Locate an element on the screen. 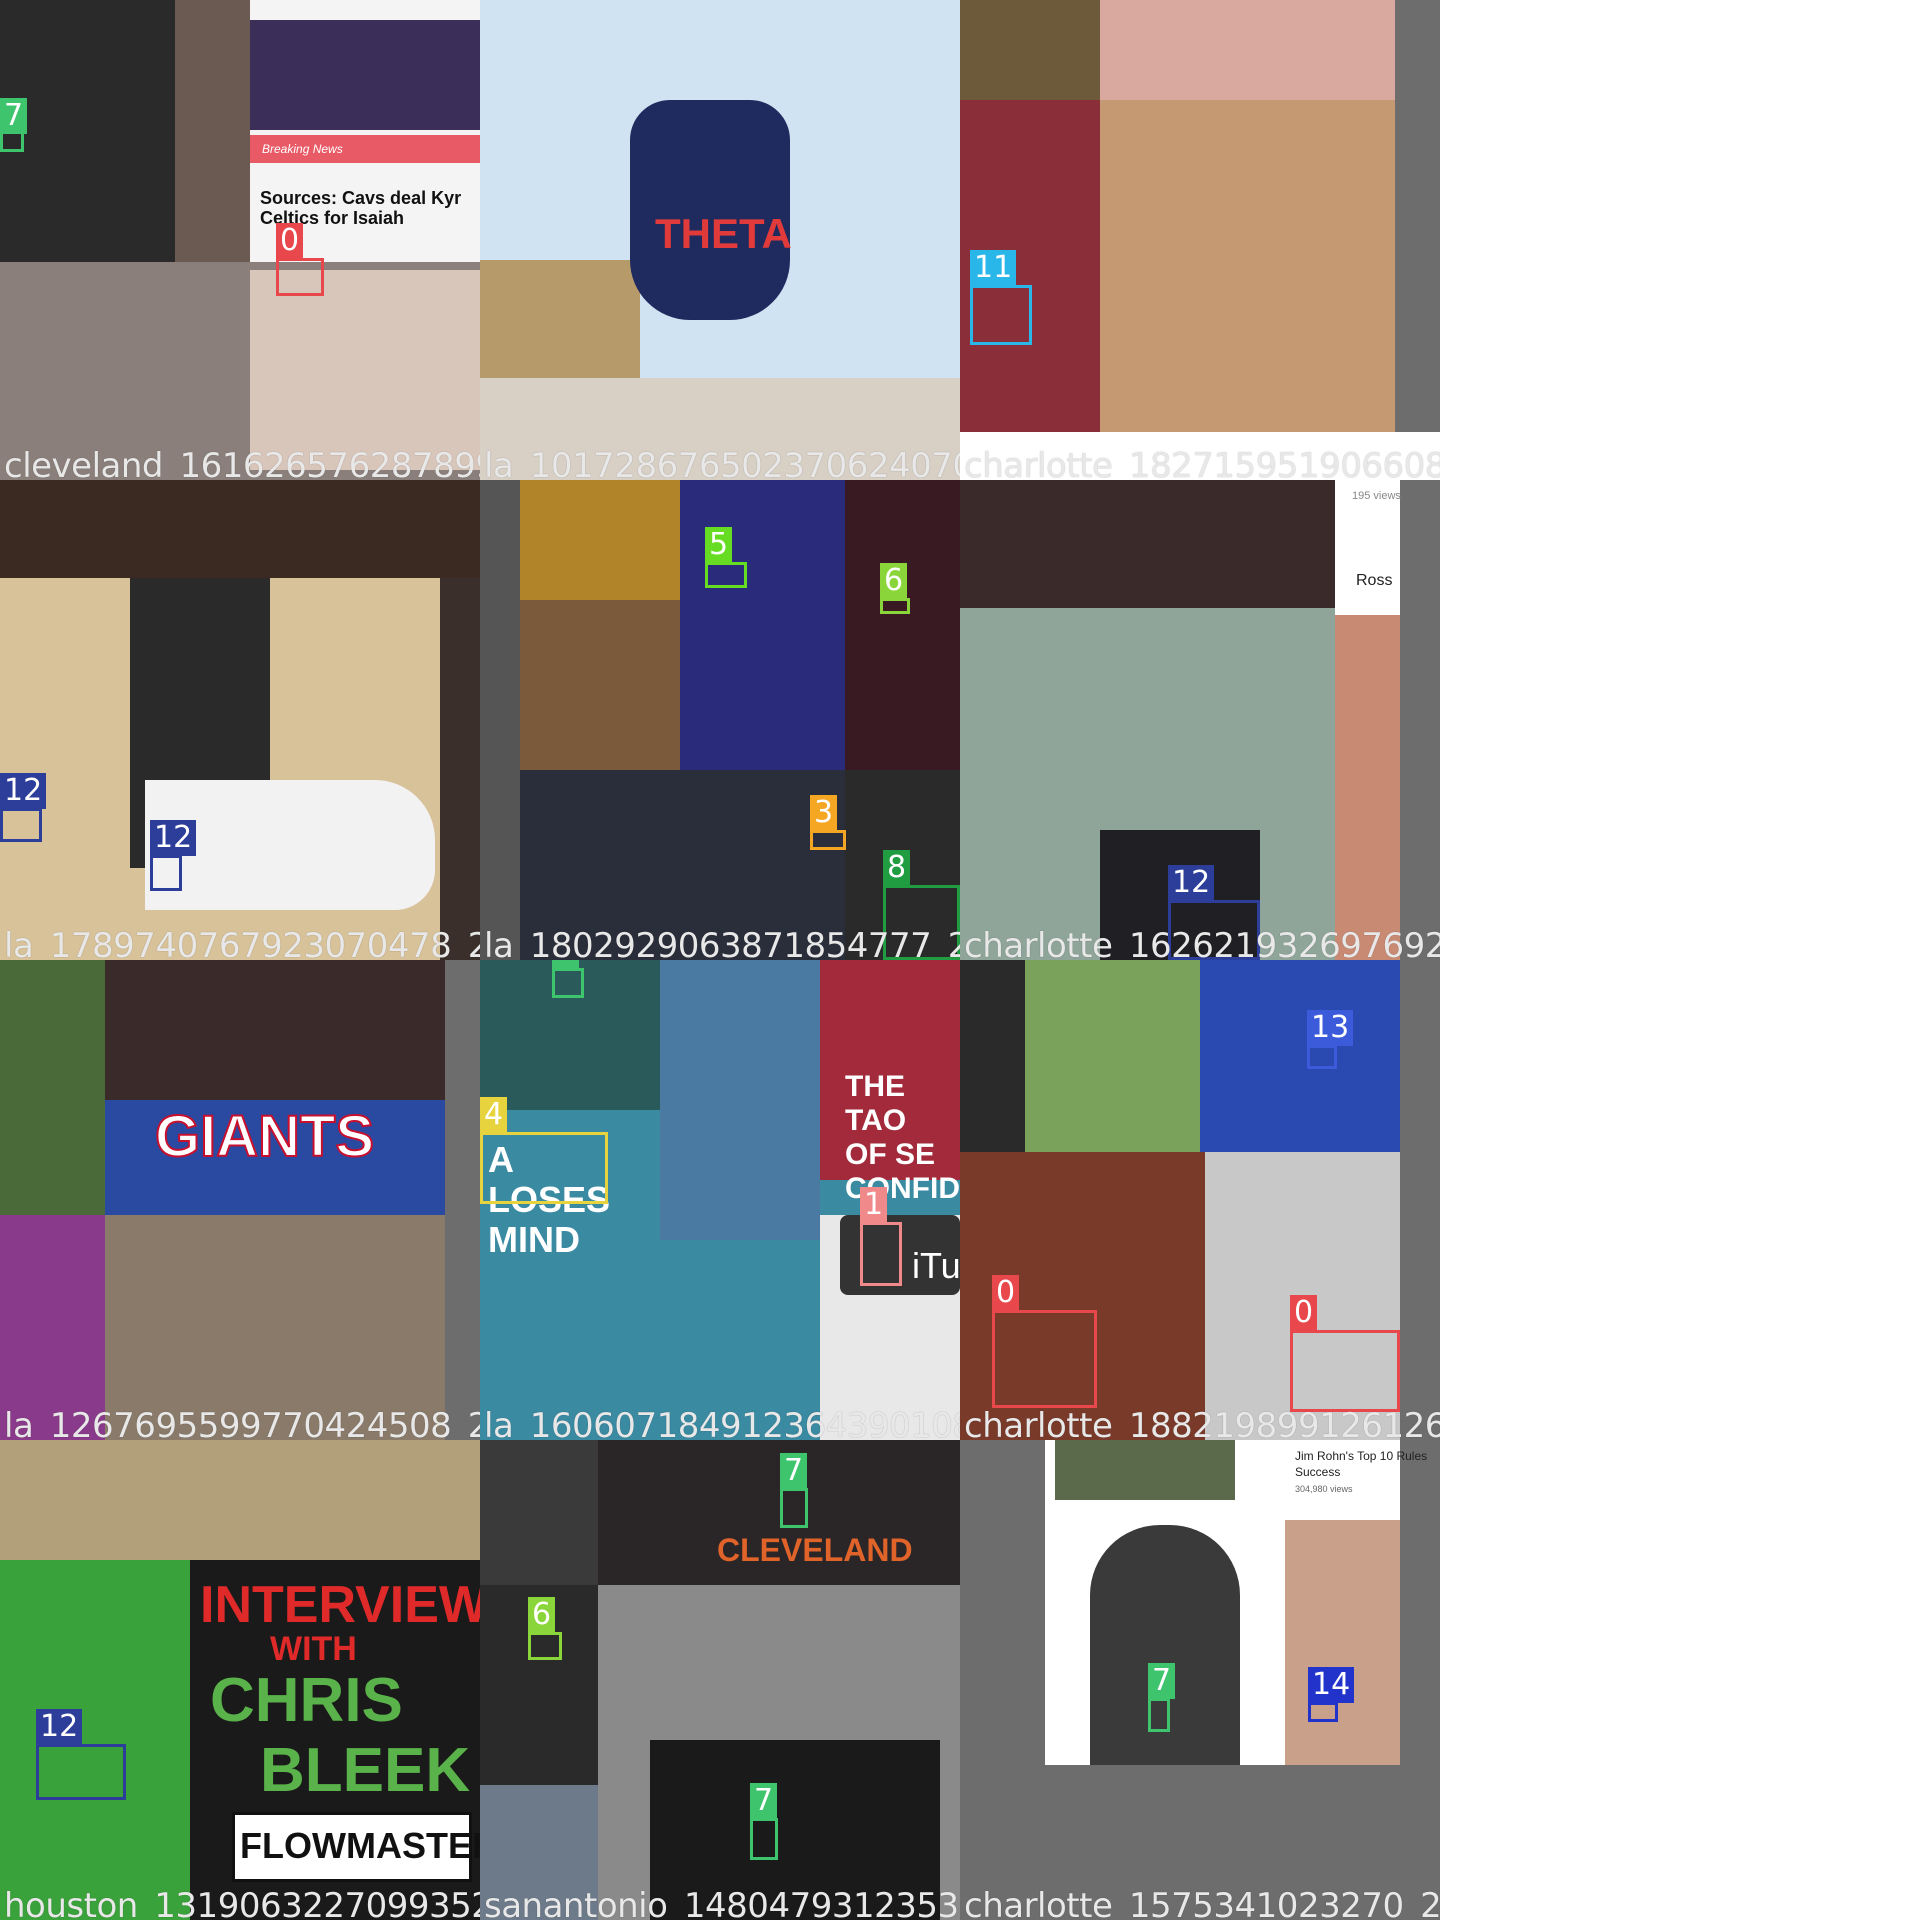  mosaic-tile: 12 12 la_1789740767923070478_201805 is located at coordinates (240, 720).